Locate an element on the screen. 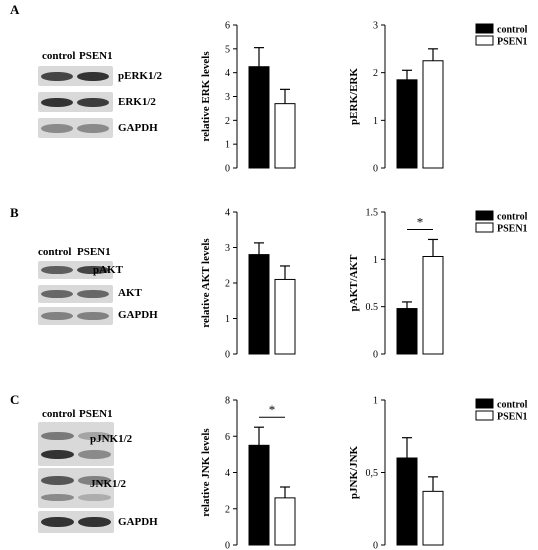 The height and width of the screenshot is (550, 538). panel-letter-c: C is located at coordinates (15, 399).